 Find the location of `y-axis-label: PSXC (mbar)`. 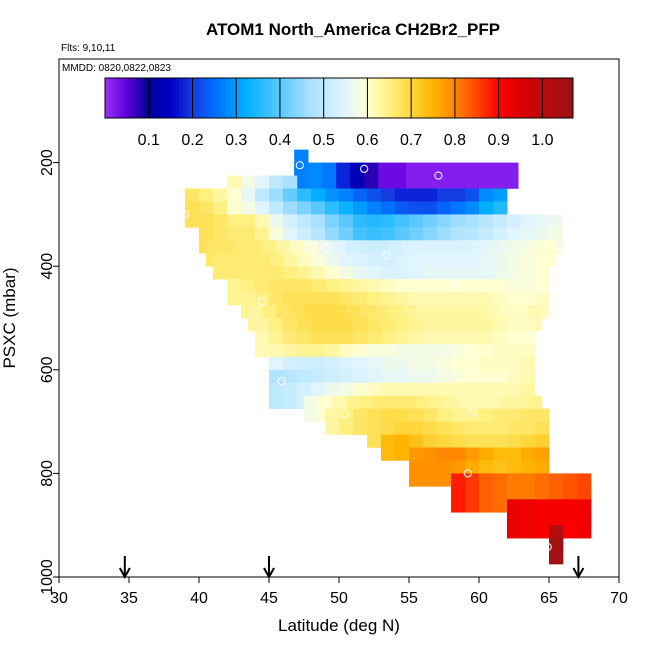

y-axis-label: PSXC (mbar) is located at coordinates (9, 317).